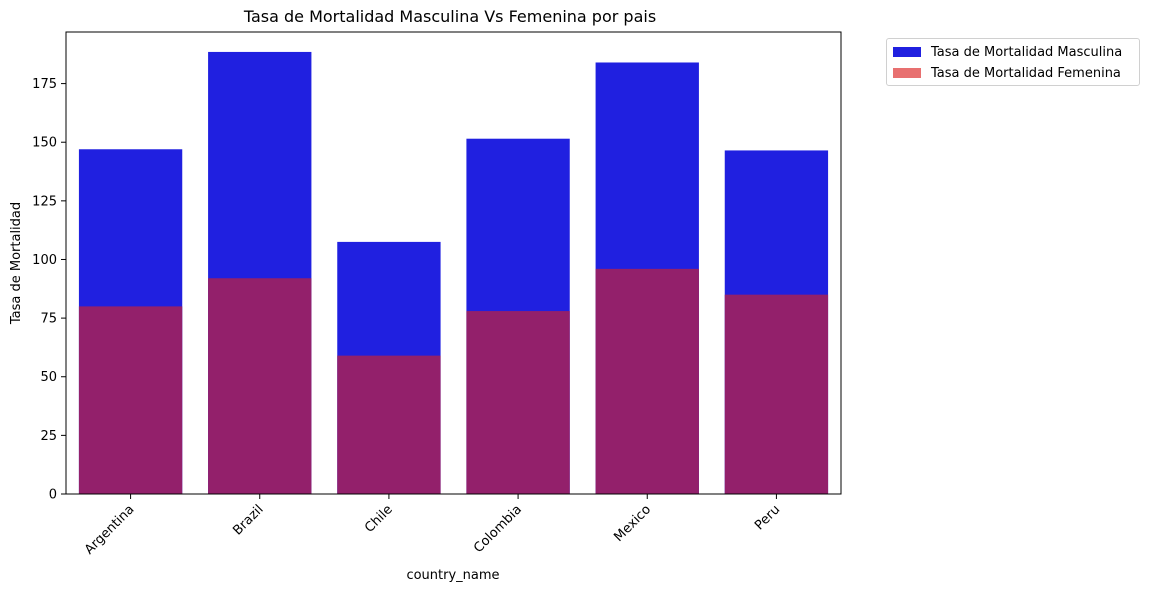  I want to click on bar-female-colombia, so click(518, 402).